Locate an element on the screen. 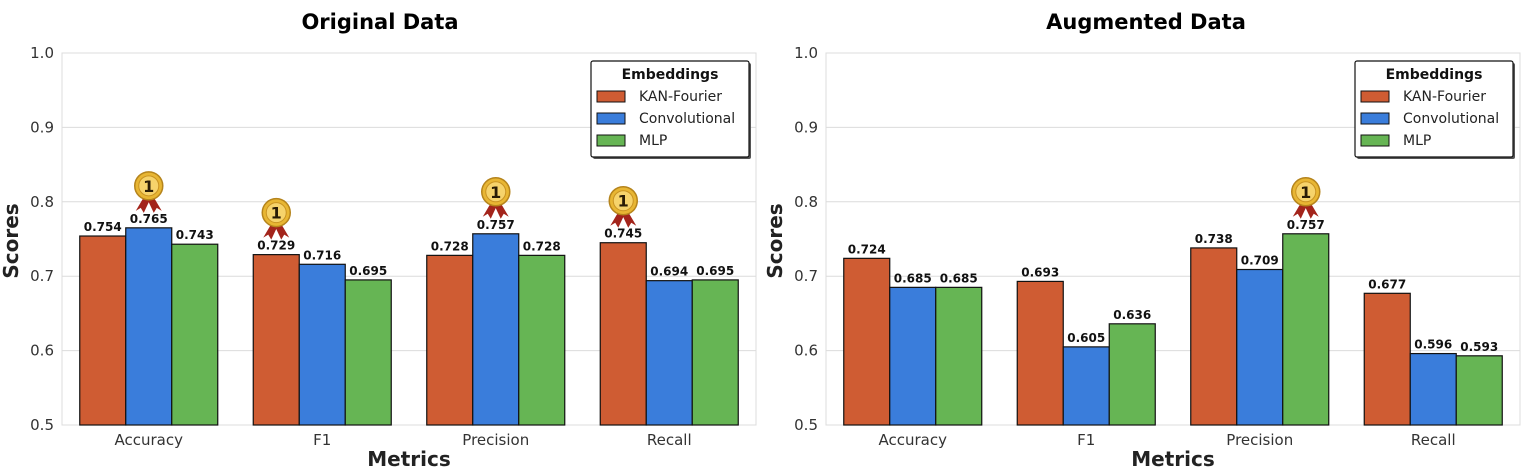  chart-title: Augmented Data is located at coordinates (1146, 22).